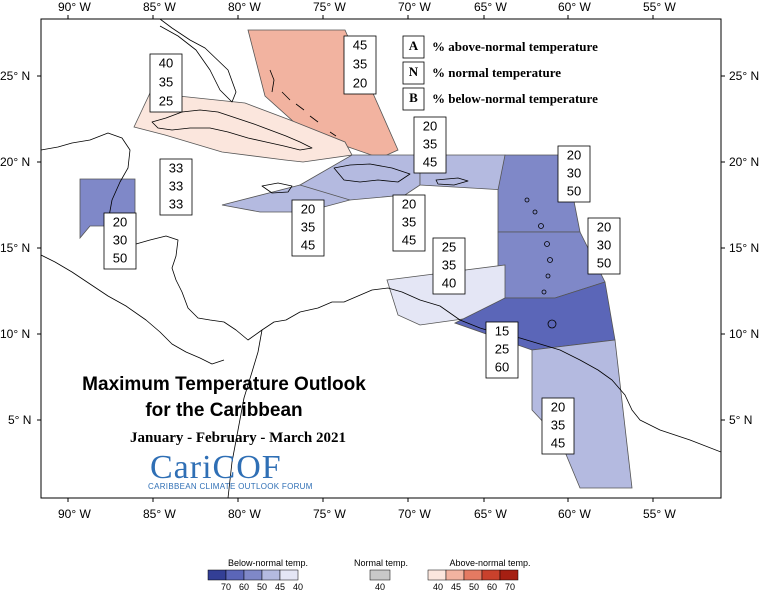 Image resolution: width=768 pixels, height=590 pixels. What do you see at coordinates (380, 575) in the screenshot?
I see `normal-swatch` at bounding box center [380, 575].